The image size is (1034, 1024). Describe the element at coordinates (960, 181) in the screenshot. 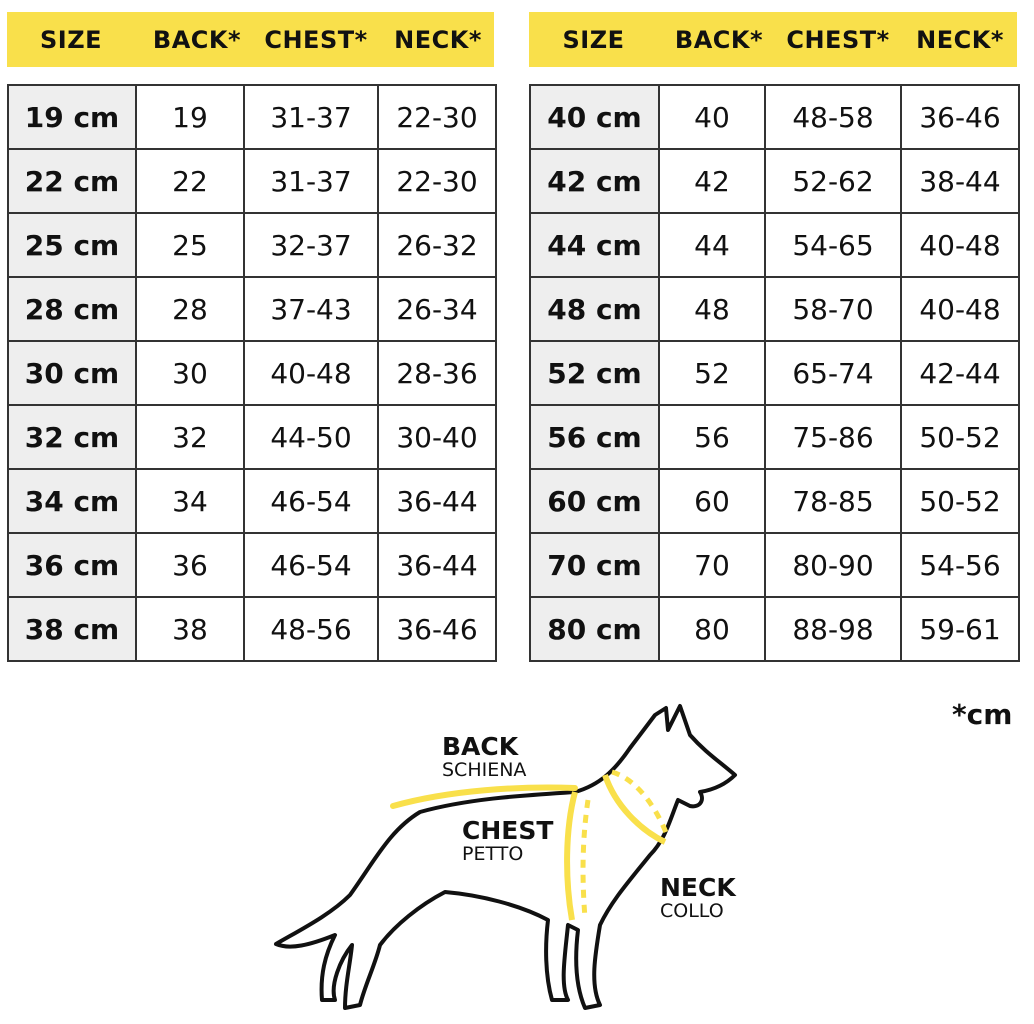

I see `neck-cell: 38-44` at that location.